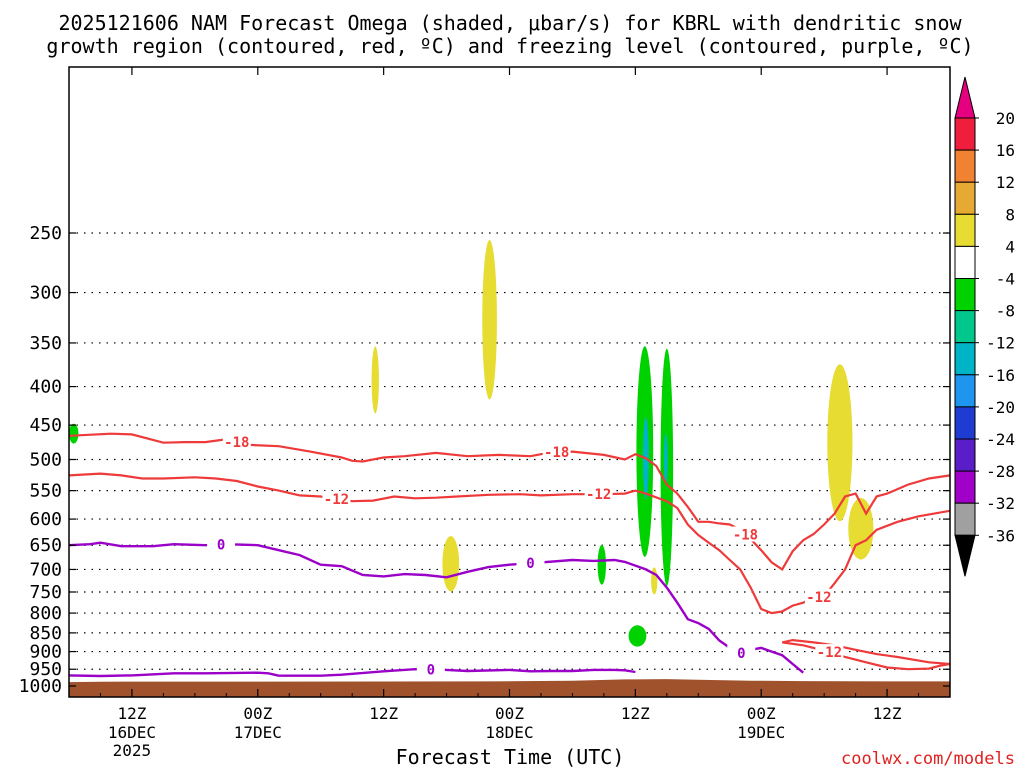  What do you see at coordinates (45, 652) in the screenshot?
I see `y-tick-label: 900` at bounding box center [45, 652].